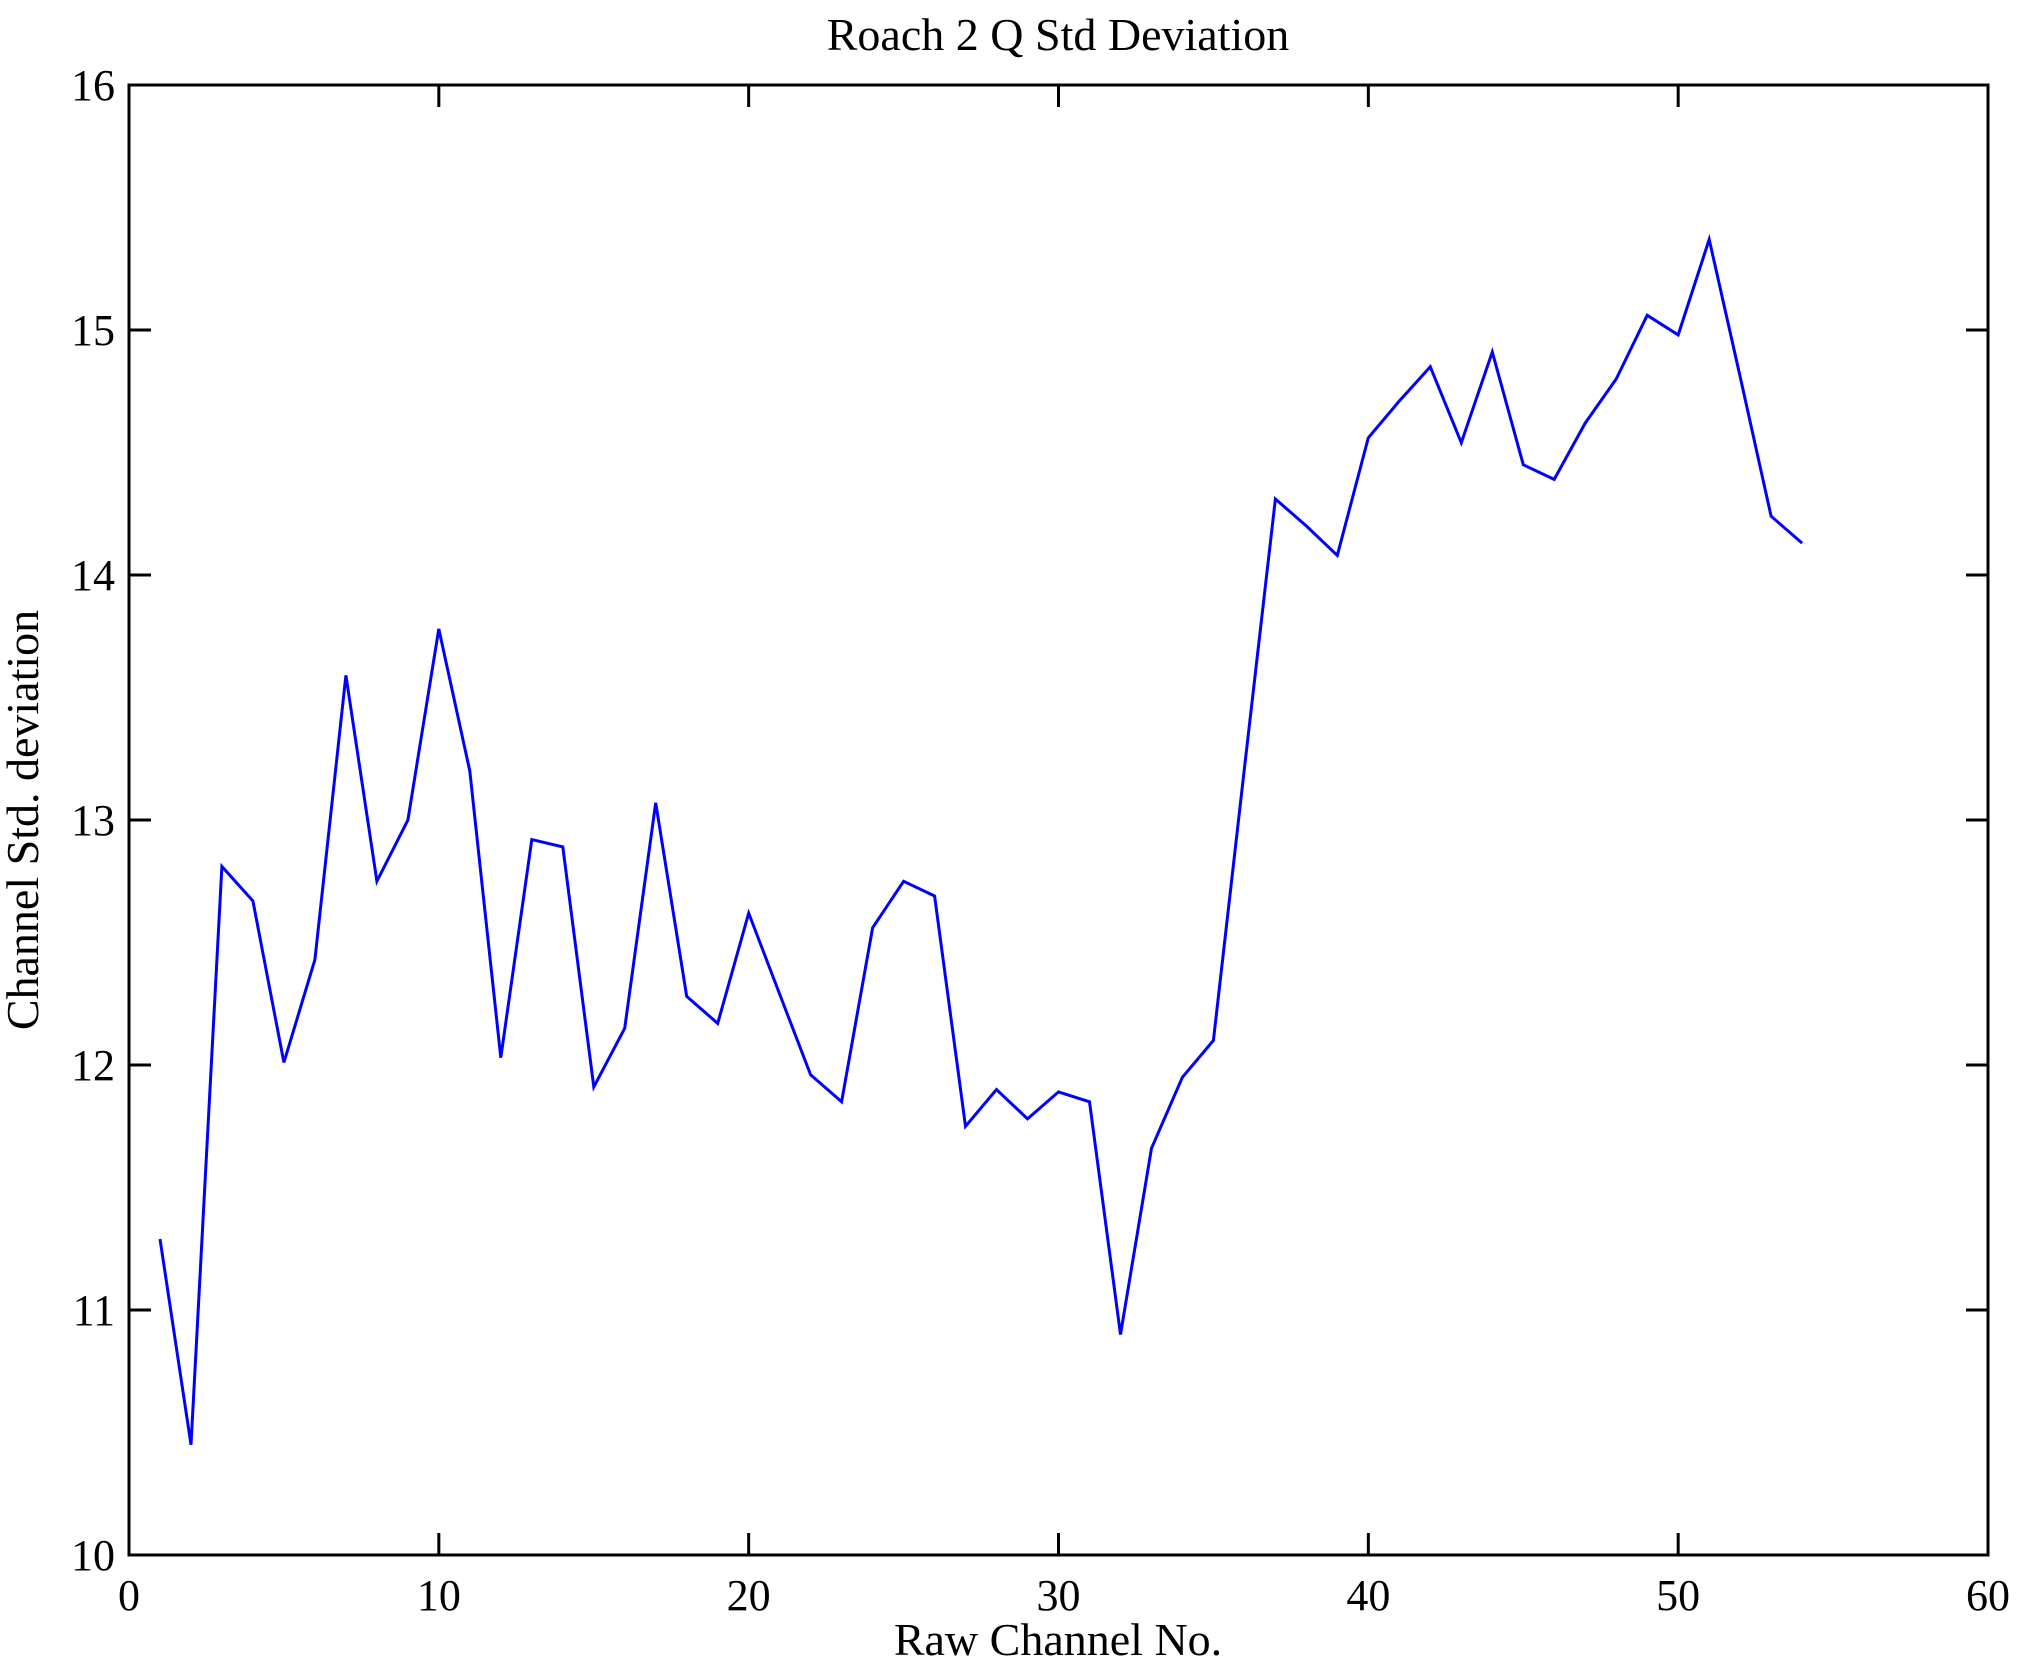 The image size is (2025, 1671). Describe the element at coordinates (93, 330) in the screenshot. I see `y-tick-label: 15` at that location.